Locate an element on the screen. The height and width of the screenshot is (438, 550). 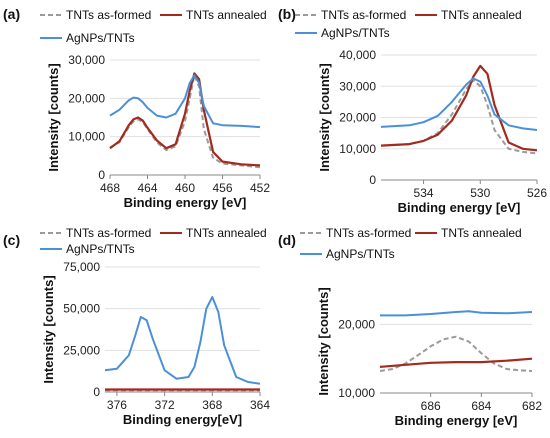
x-tick-label: 468 is located at coordinates (110, 188).